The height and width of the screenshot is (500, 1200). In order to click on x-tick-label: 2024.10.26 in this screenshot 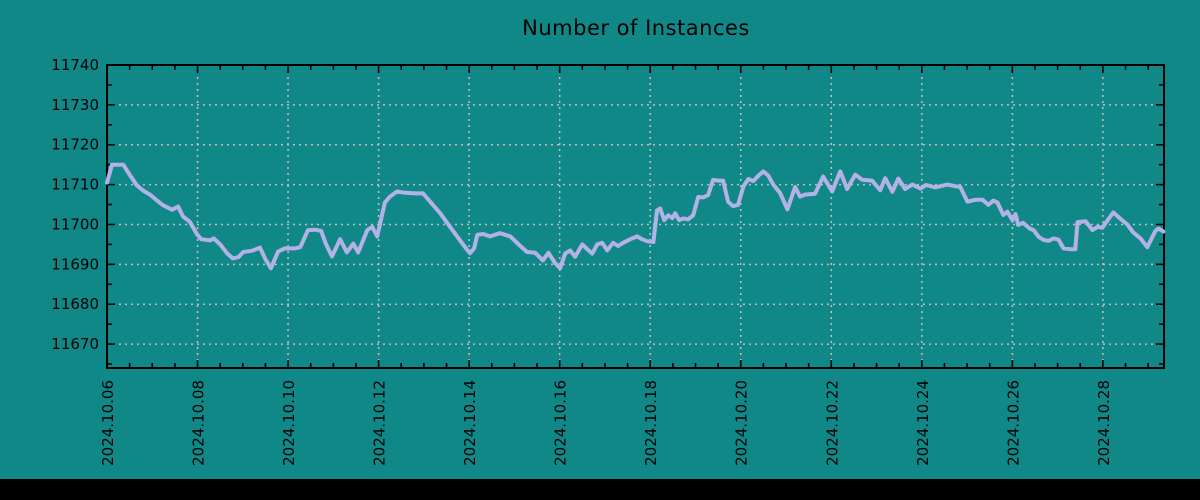, I will do `click(1013, 423)`.